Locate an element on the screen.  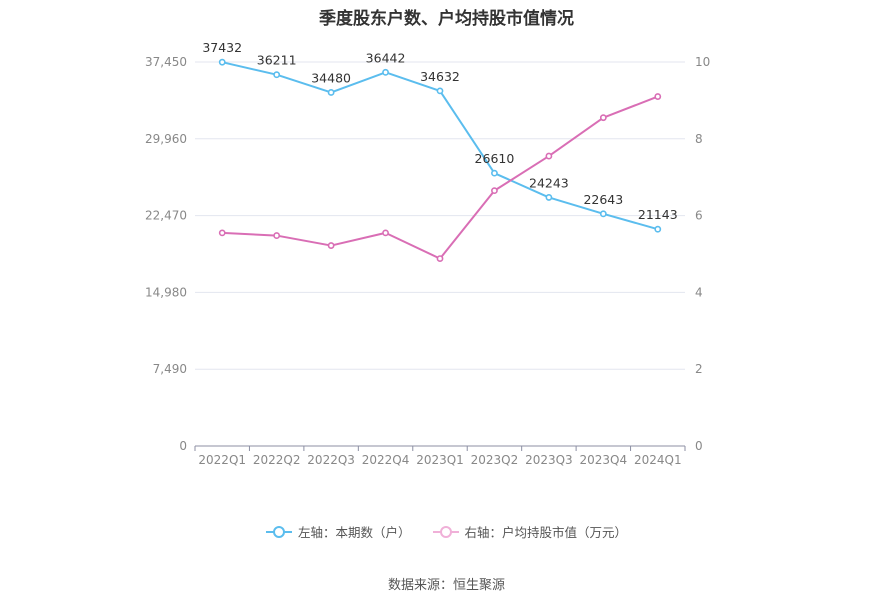
y-right-tick-label: 2 is located at coordinates (699, 369).